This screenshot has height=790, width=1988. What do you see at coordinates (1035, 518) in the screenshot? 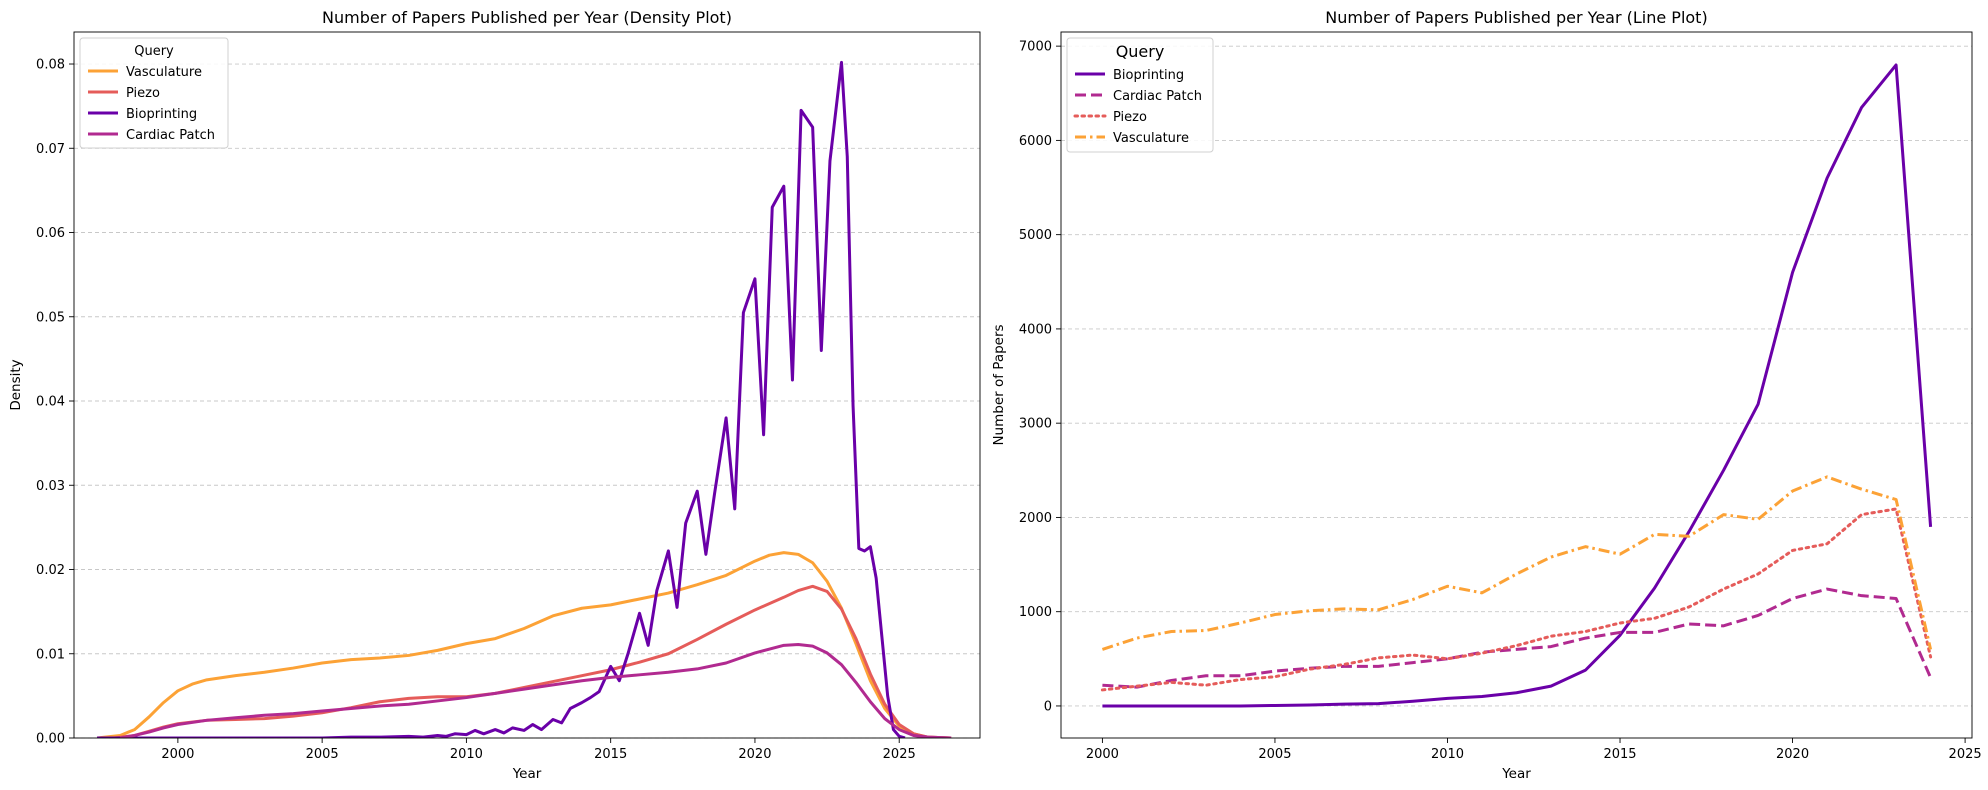
I see `y-tick-label: 2000` at bounding box center [1035, 518].